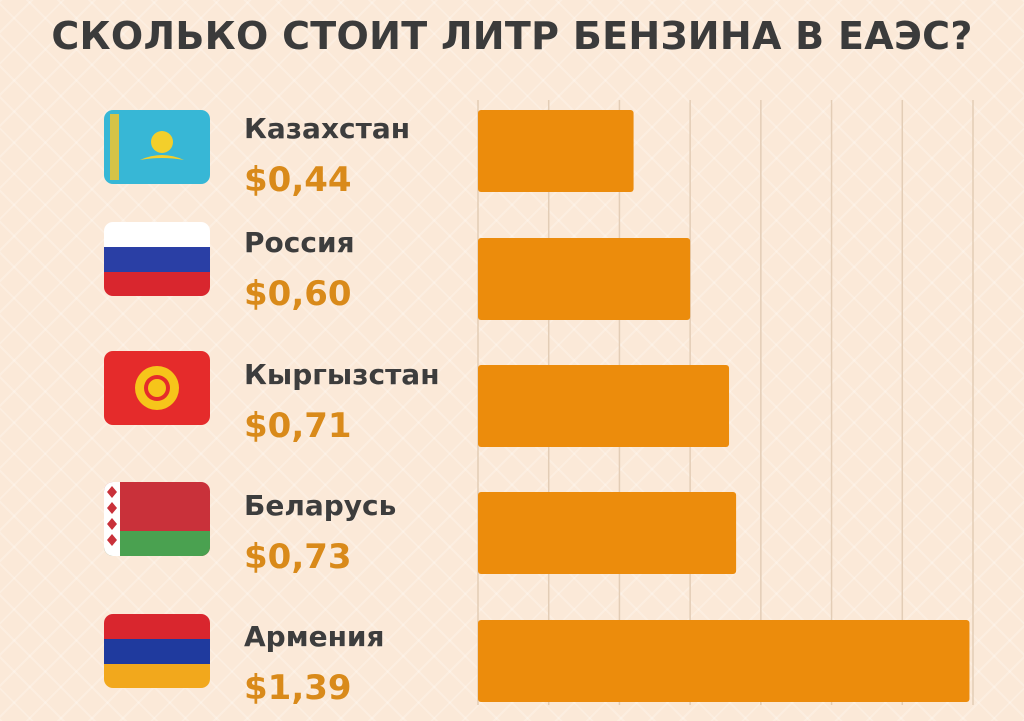  I want to click on country-label: Армения, so click(314, 636).